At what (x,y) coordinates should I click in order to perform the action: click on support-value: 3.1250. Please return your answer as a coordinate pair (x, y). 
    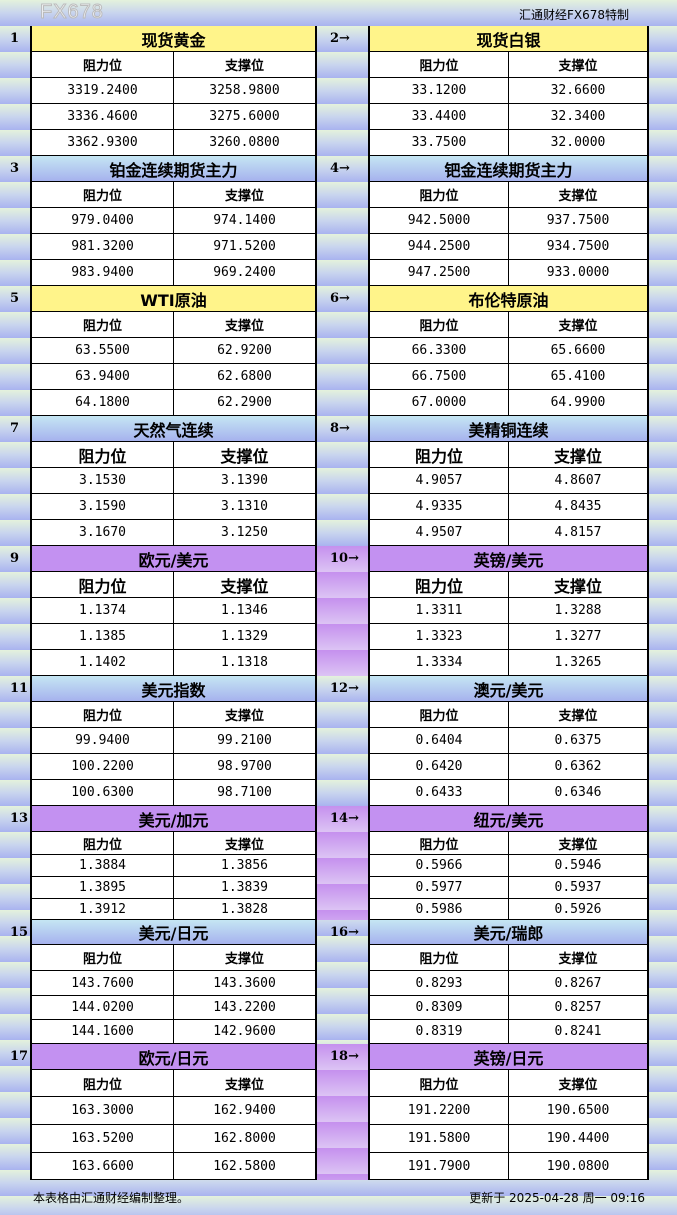
    Looking at the image, I should click on (244, 532).